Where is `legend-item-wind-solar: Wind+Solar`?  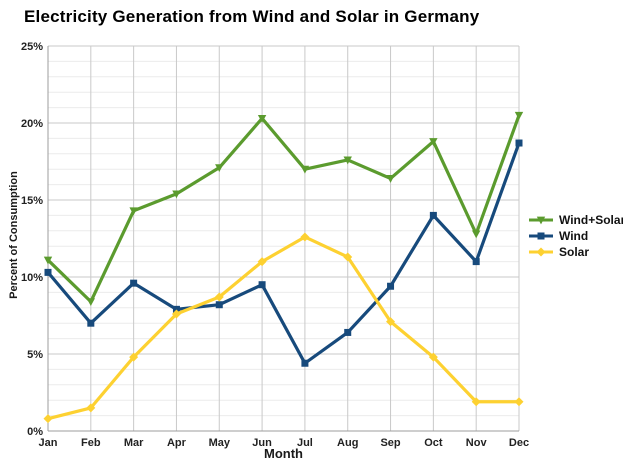
legend-item-wind-solar: Wind+Solar is located at coordinates (575, 219).